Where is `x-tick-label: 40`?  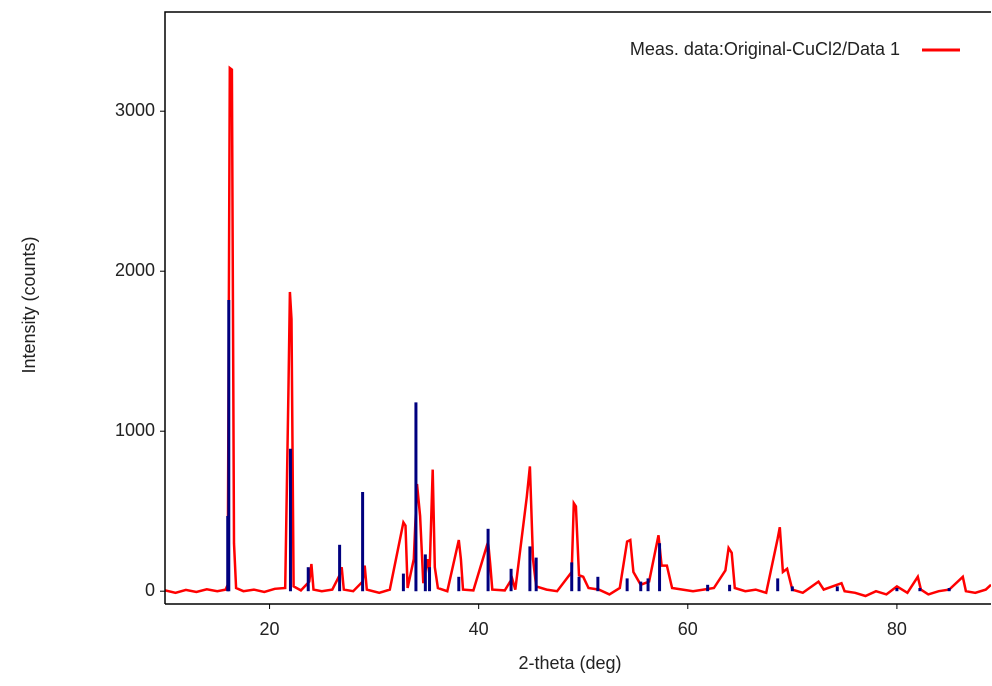 x-tick-label: 40 is located at coordinates (479, 629).